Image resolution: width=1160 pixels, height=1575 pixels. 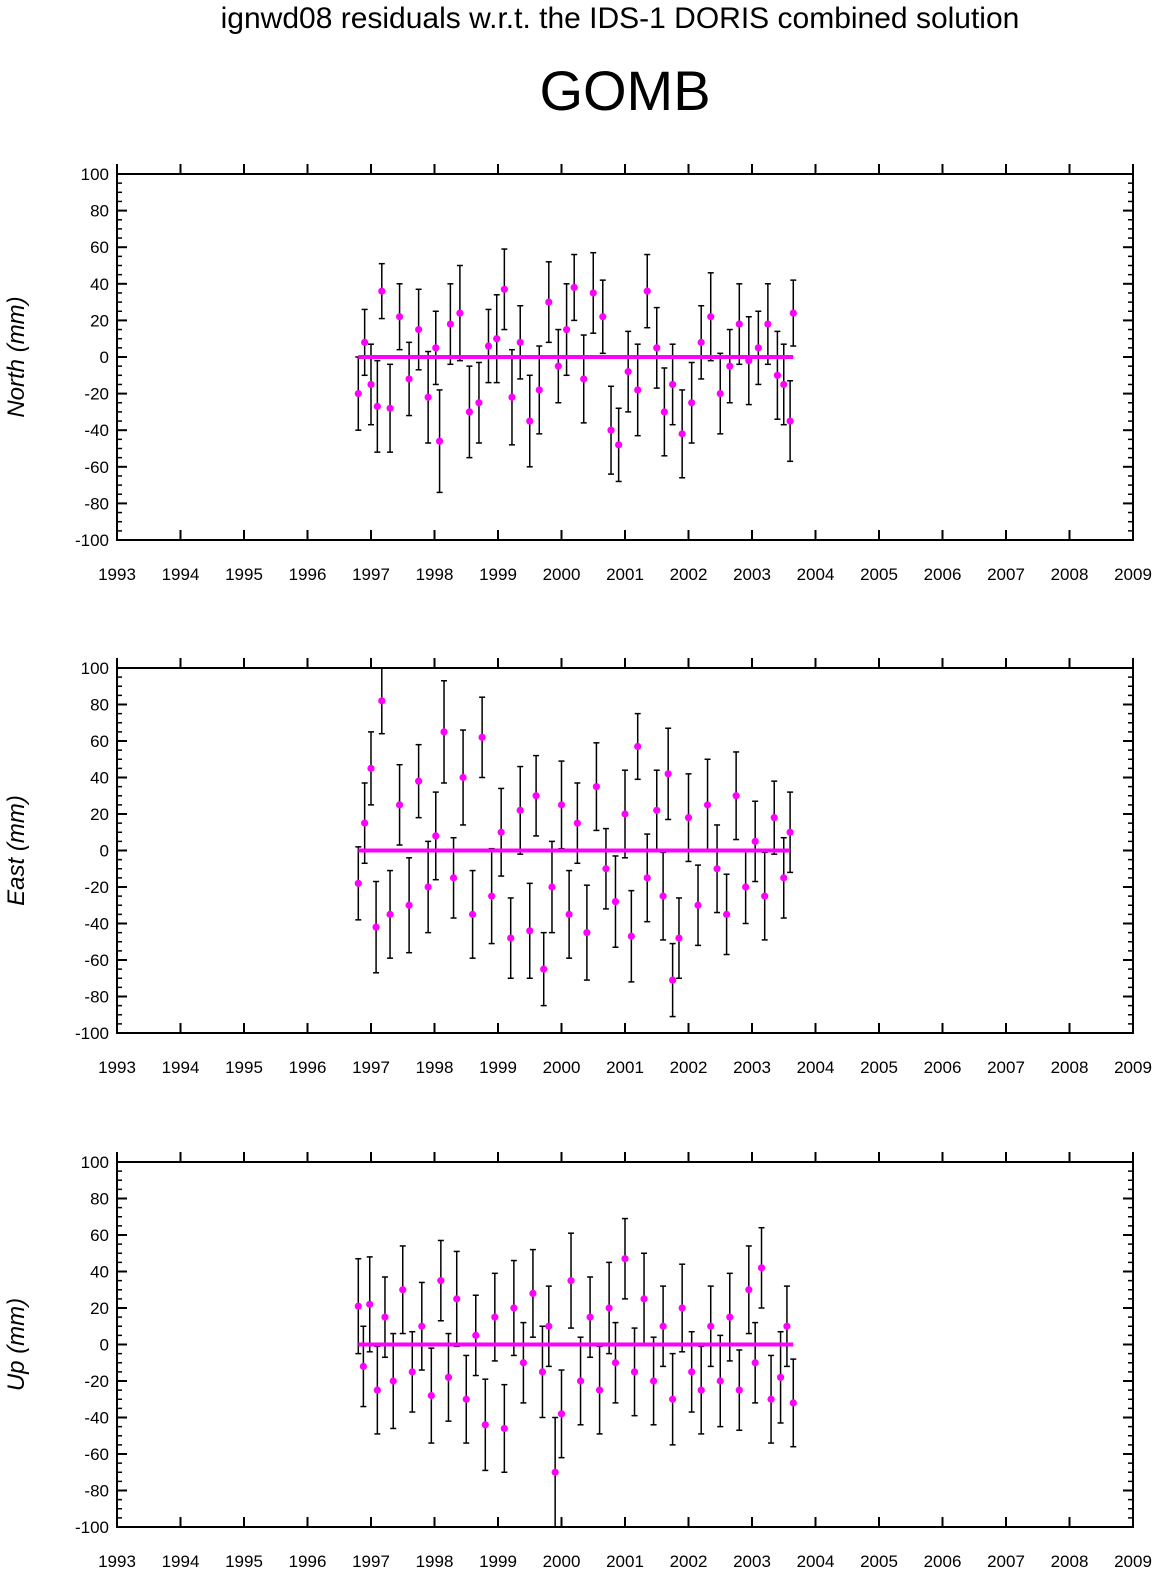 What do you see at coordinates (96, 960) in the screenshot?
I see `east-y-tick-label: -60` at bounding box center [96, 960].